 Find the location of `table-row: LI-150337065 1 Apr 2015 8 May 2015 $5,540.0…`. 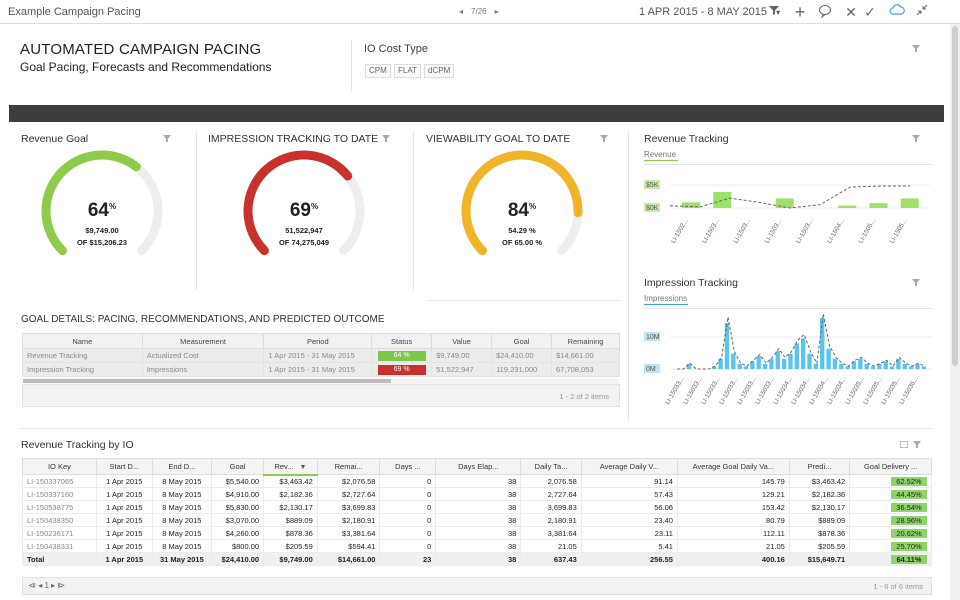

table-row: LI-150337065 1 Apr 2015 8 May 2015 $5,540.0… is located at coordinates (477, 481).